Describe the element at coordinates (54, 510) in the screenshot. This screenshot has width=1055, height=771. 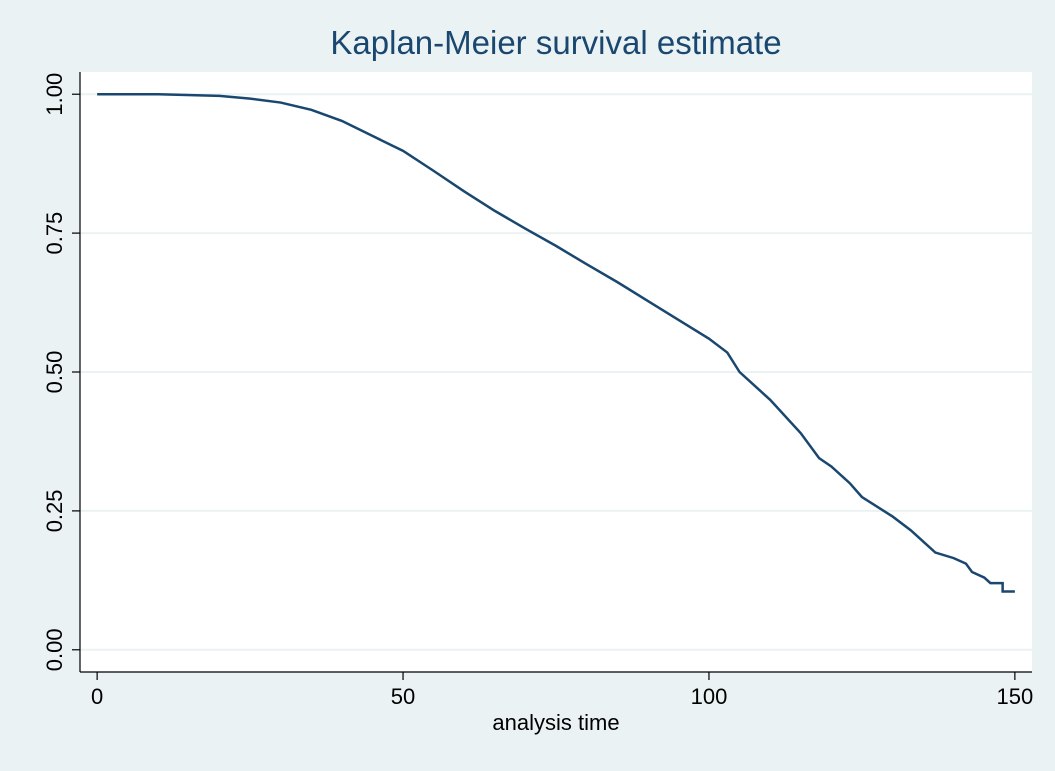
I see `y-tick-label: 0.25` at that location.